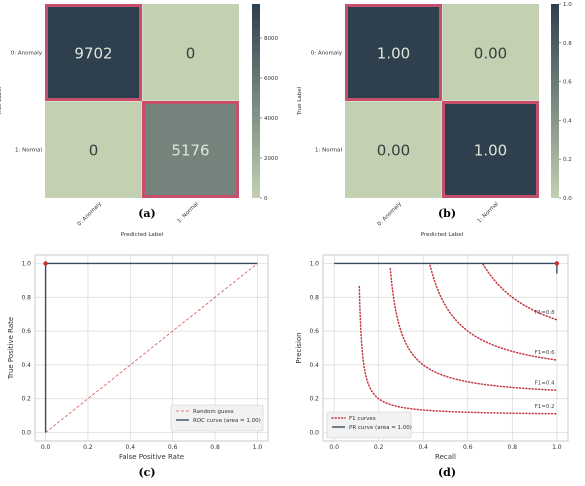 Image resolution: width=585 pixels, height=486 pixels. Describe the element at coordinates (271, 39) in the screenshot. I see `colorbar-tick-label: 8000` at that location.